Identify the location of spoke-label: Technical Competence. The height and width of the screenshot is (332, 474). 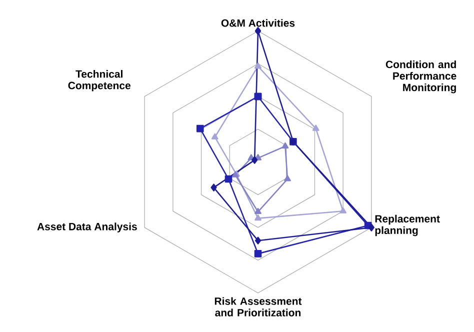
(99, 81).